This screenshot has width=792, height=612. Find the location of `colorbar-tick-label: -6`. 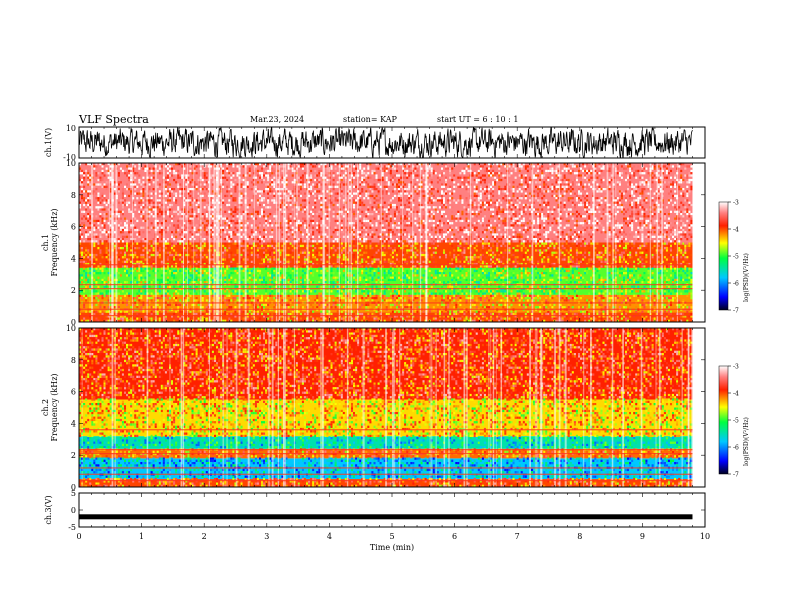

colorbar-tick-label: -6 is located at coordinates (736, 448).